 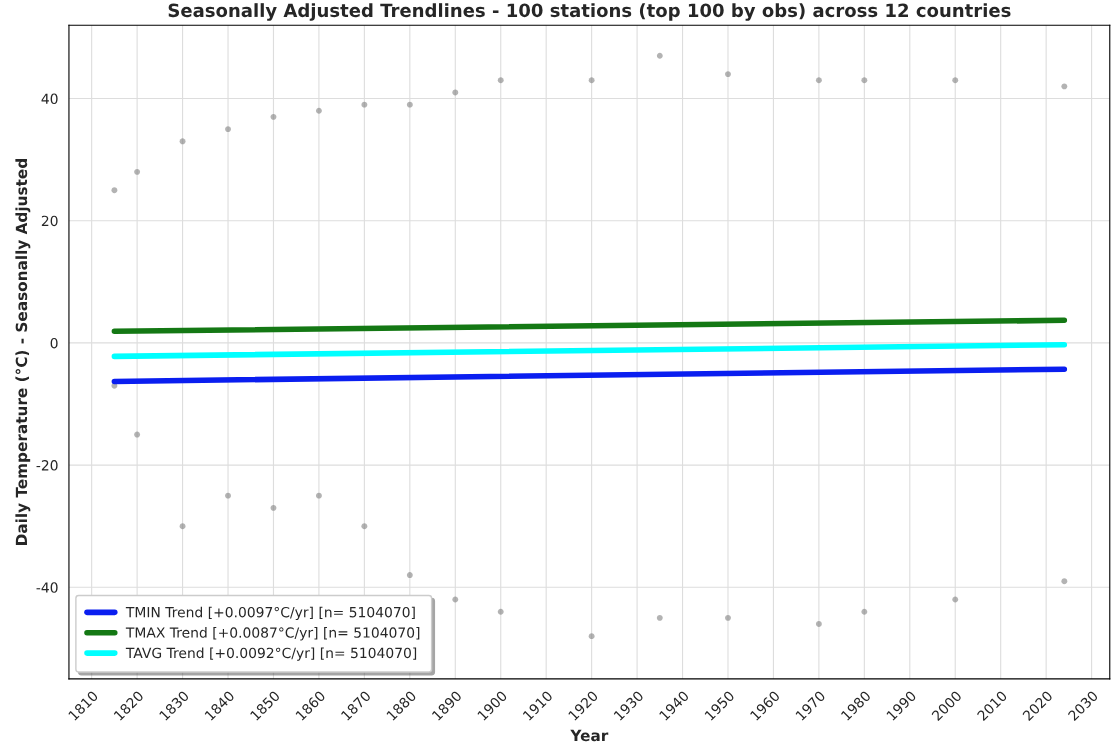 What do you see at coordinates (589, 735) in the screenshot?
I see `x-axis-title: Year` at bounding box center [589, 735].